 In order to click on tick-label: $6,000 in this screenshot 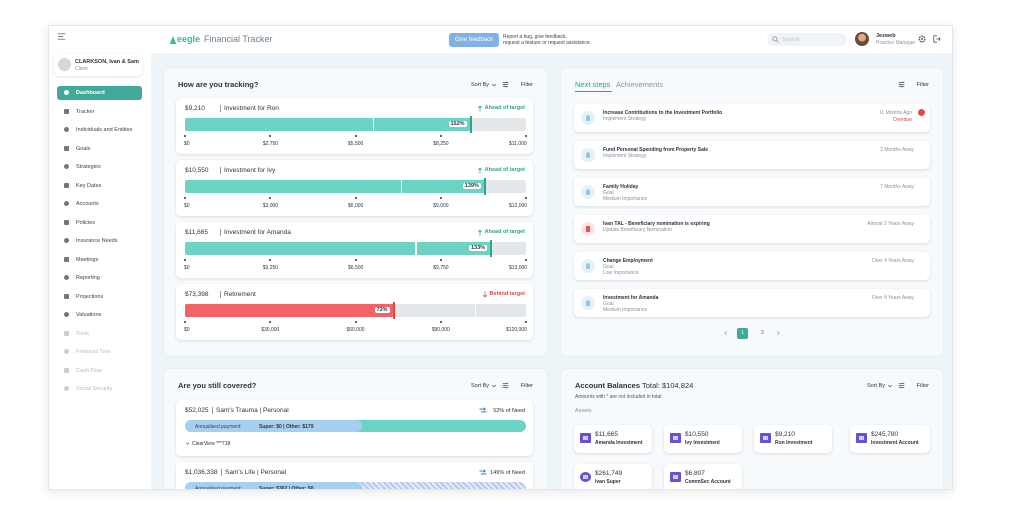, I will do `click(356, 206)`.